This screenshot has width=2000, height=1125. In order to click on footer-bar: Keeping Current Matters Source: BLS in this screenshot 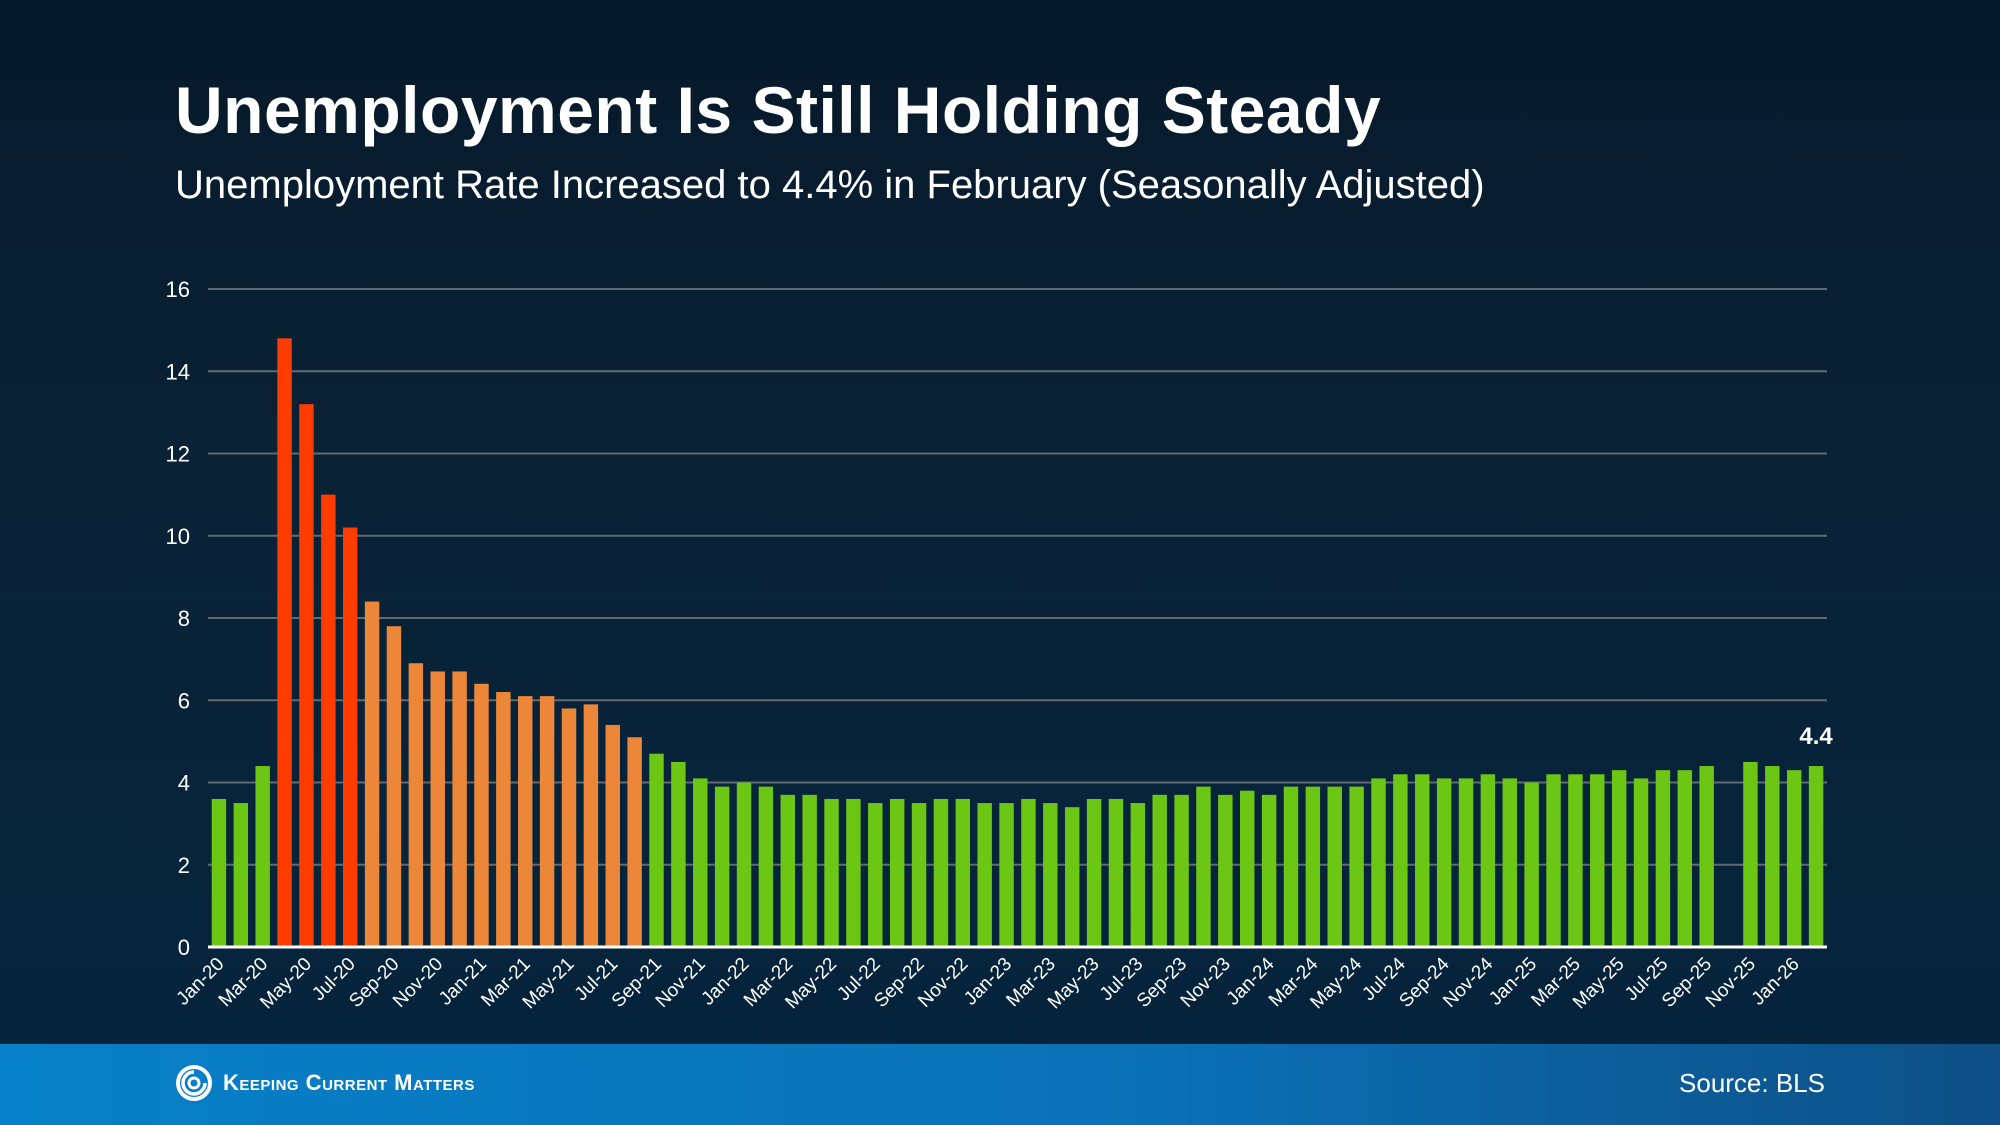, I will do `click(1000, 1084)`.